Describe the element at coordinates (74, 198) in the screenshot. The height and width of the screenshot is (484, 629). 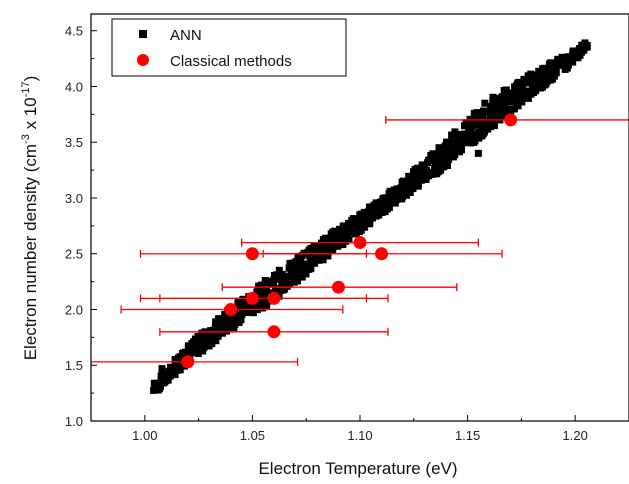
I see `y-tick-label: 3.0` at that location.